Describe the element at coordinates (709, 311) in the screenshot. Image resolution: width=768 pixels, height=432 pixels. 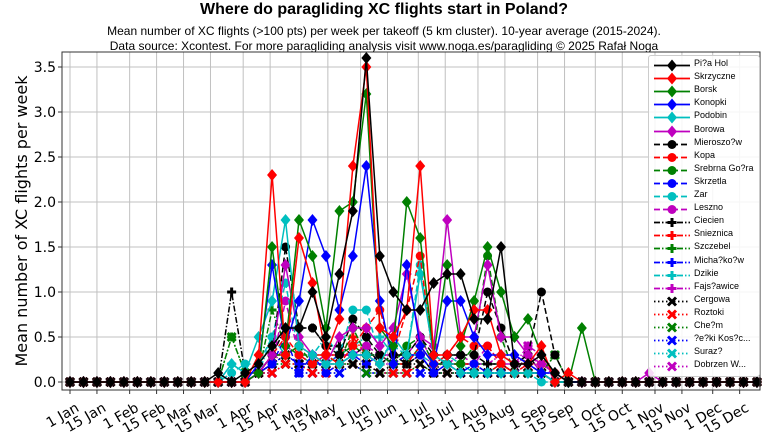
I see `legend-label: Roztoki` at that location.